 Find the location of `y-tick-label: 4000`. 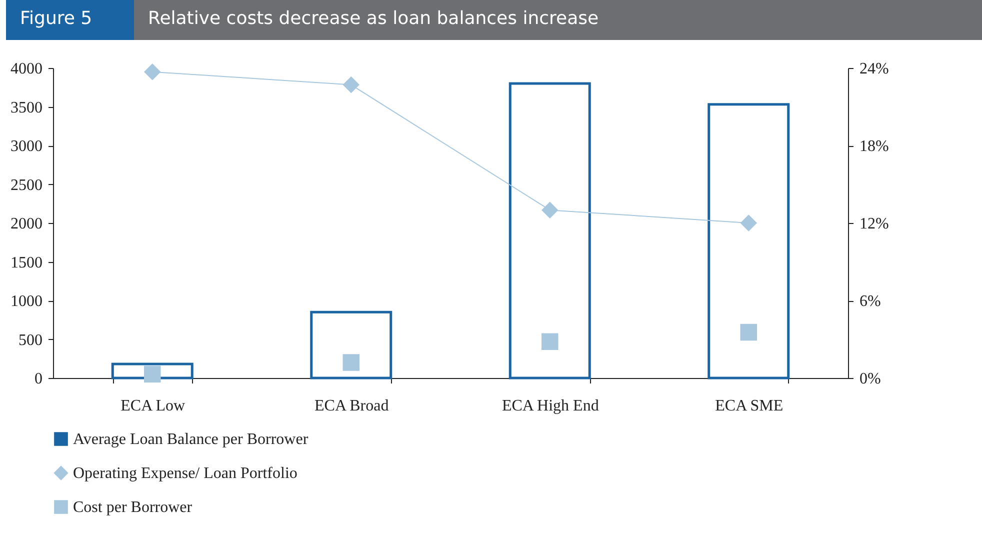

y-tick-label: 4000 is located at coordinates (26, 69).